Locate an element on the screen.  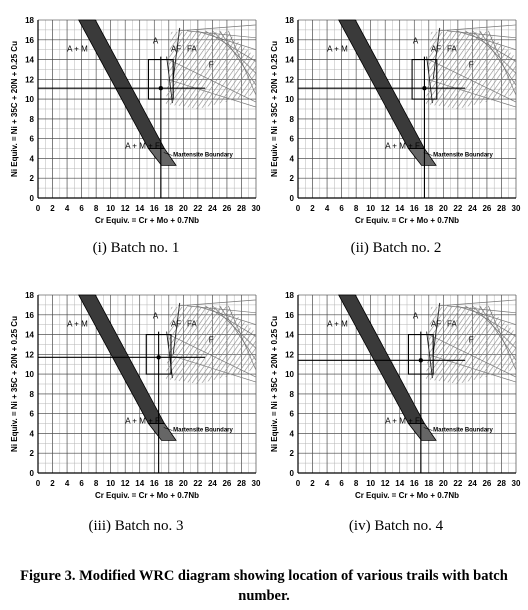
y-tick-label: 2 is located at coordinates (32, 178).